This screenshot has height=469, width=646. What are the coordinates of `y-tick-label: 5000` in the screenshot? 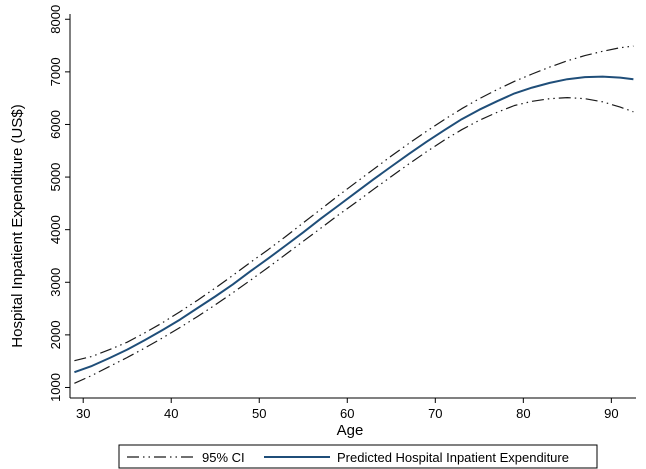 It's located at (55, 177).